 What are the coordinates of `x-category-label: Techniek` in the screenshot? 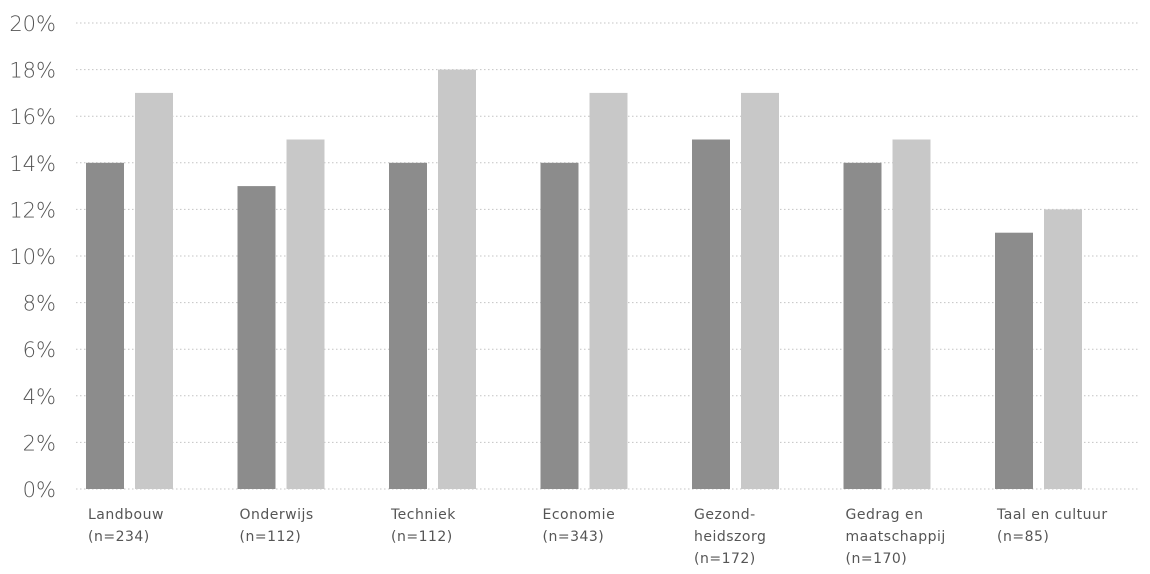 It's located at (423, 515).